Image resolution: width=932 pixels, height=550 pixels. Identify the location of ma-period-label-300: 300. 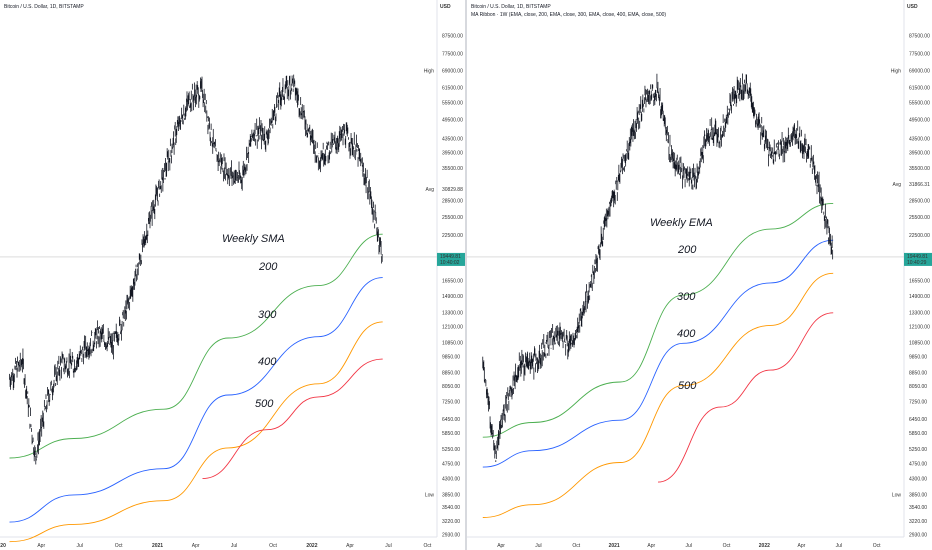
(267, 315).